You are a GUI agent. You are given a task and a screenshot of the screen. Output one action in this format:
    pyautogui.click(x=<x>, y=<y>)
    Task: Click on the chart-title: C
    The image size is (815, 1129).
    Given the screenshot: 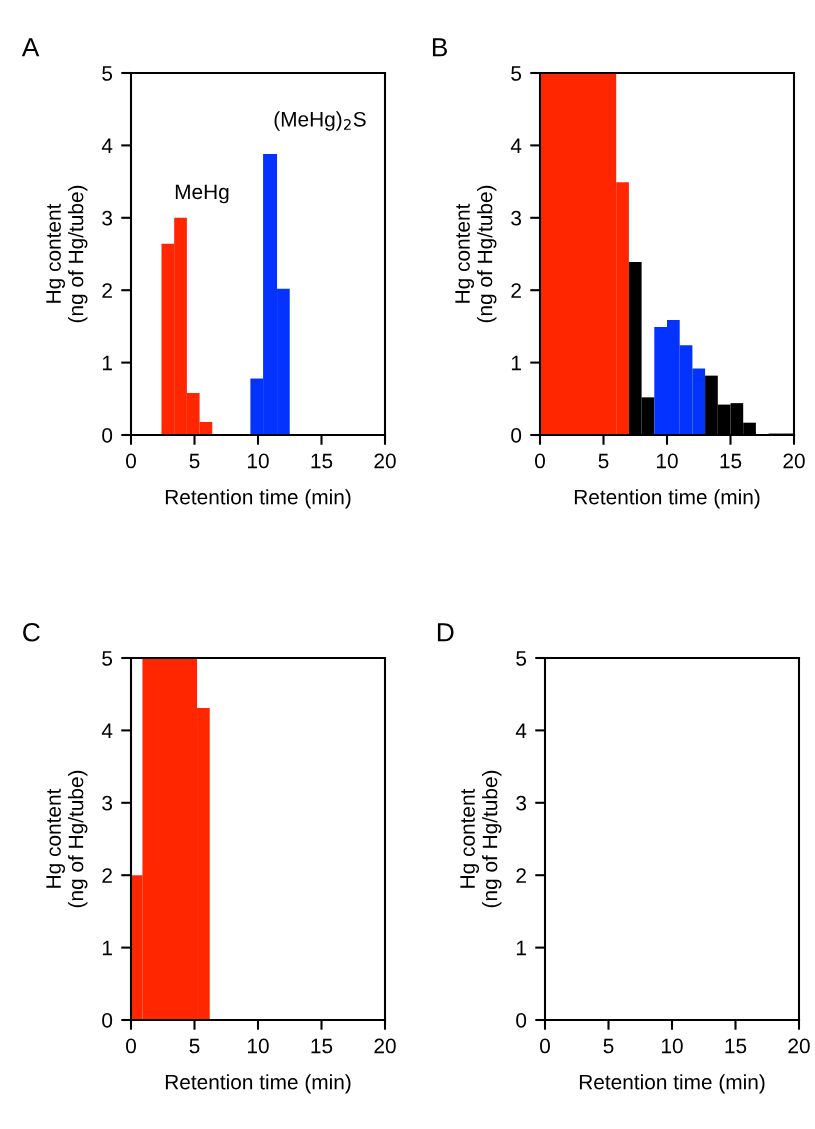 What is the action you would take?
    pyautogui.click(x=31, y=632)
    